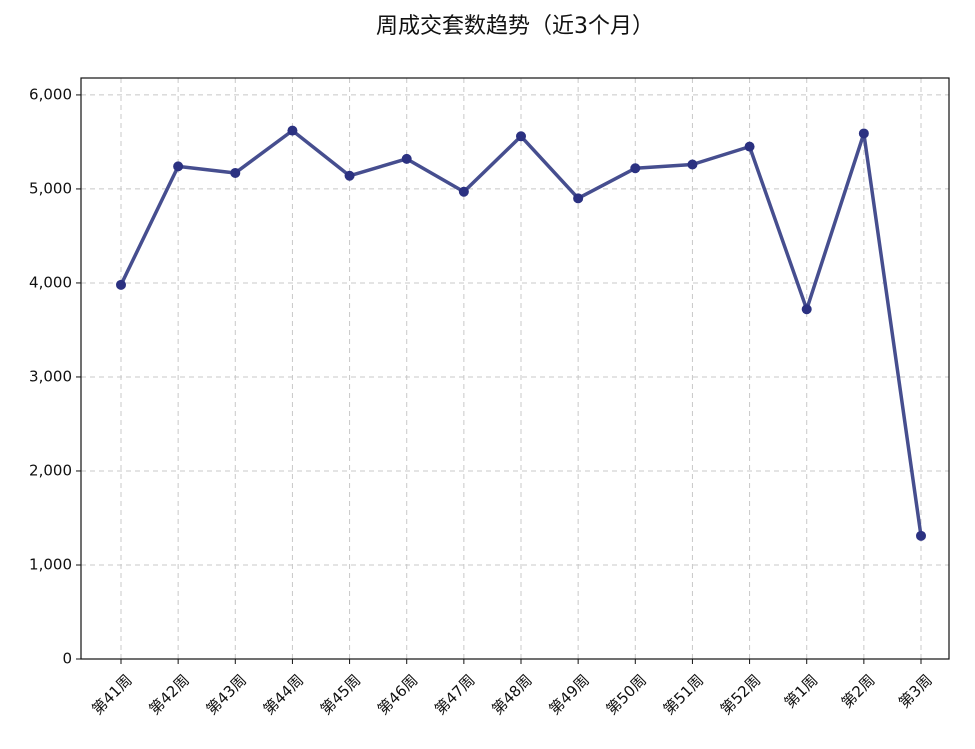 The width and height of the screenshot is (975, 749). I want to click on x-tick-label: 第51周, so click(683, 694).